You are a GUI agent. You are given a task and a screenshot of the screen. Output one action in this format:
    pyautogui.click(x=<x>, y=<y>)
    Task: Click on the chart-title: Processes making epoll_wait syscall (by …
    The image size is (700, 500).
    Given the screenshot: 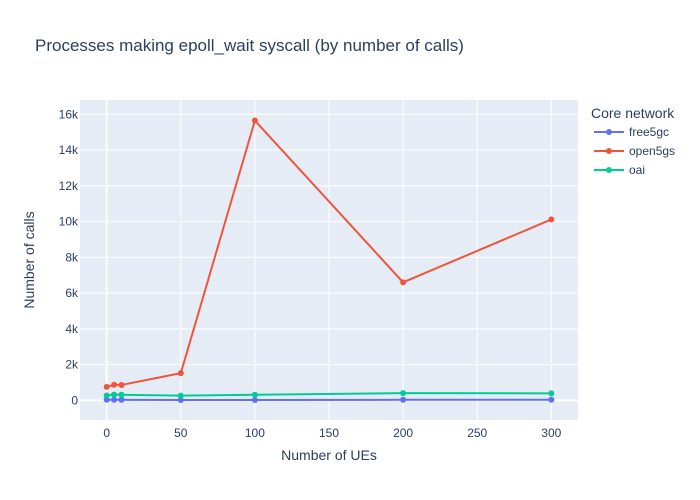 What is the action you would take?
    pyautogui.click(x=249, y=45)
    